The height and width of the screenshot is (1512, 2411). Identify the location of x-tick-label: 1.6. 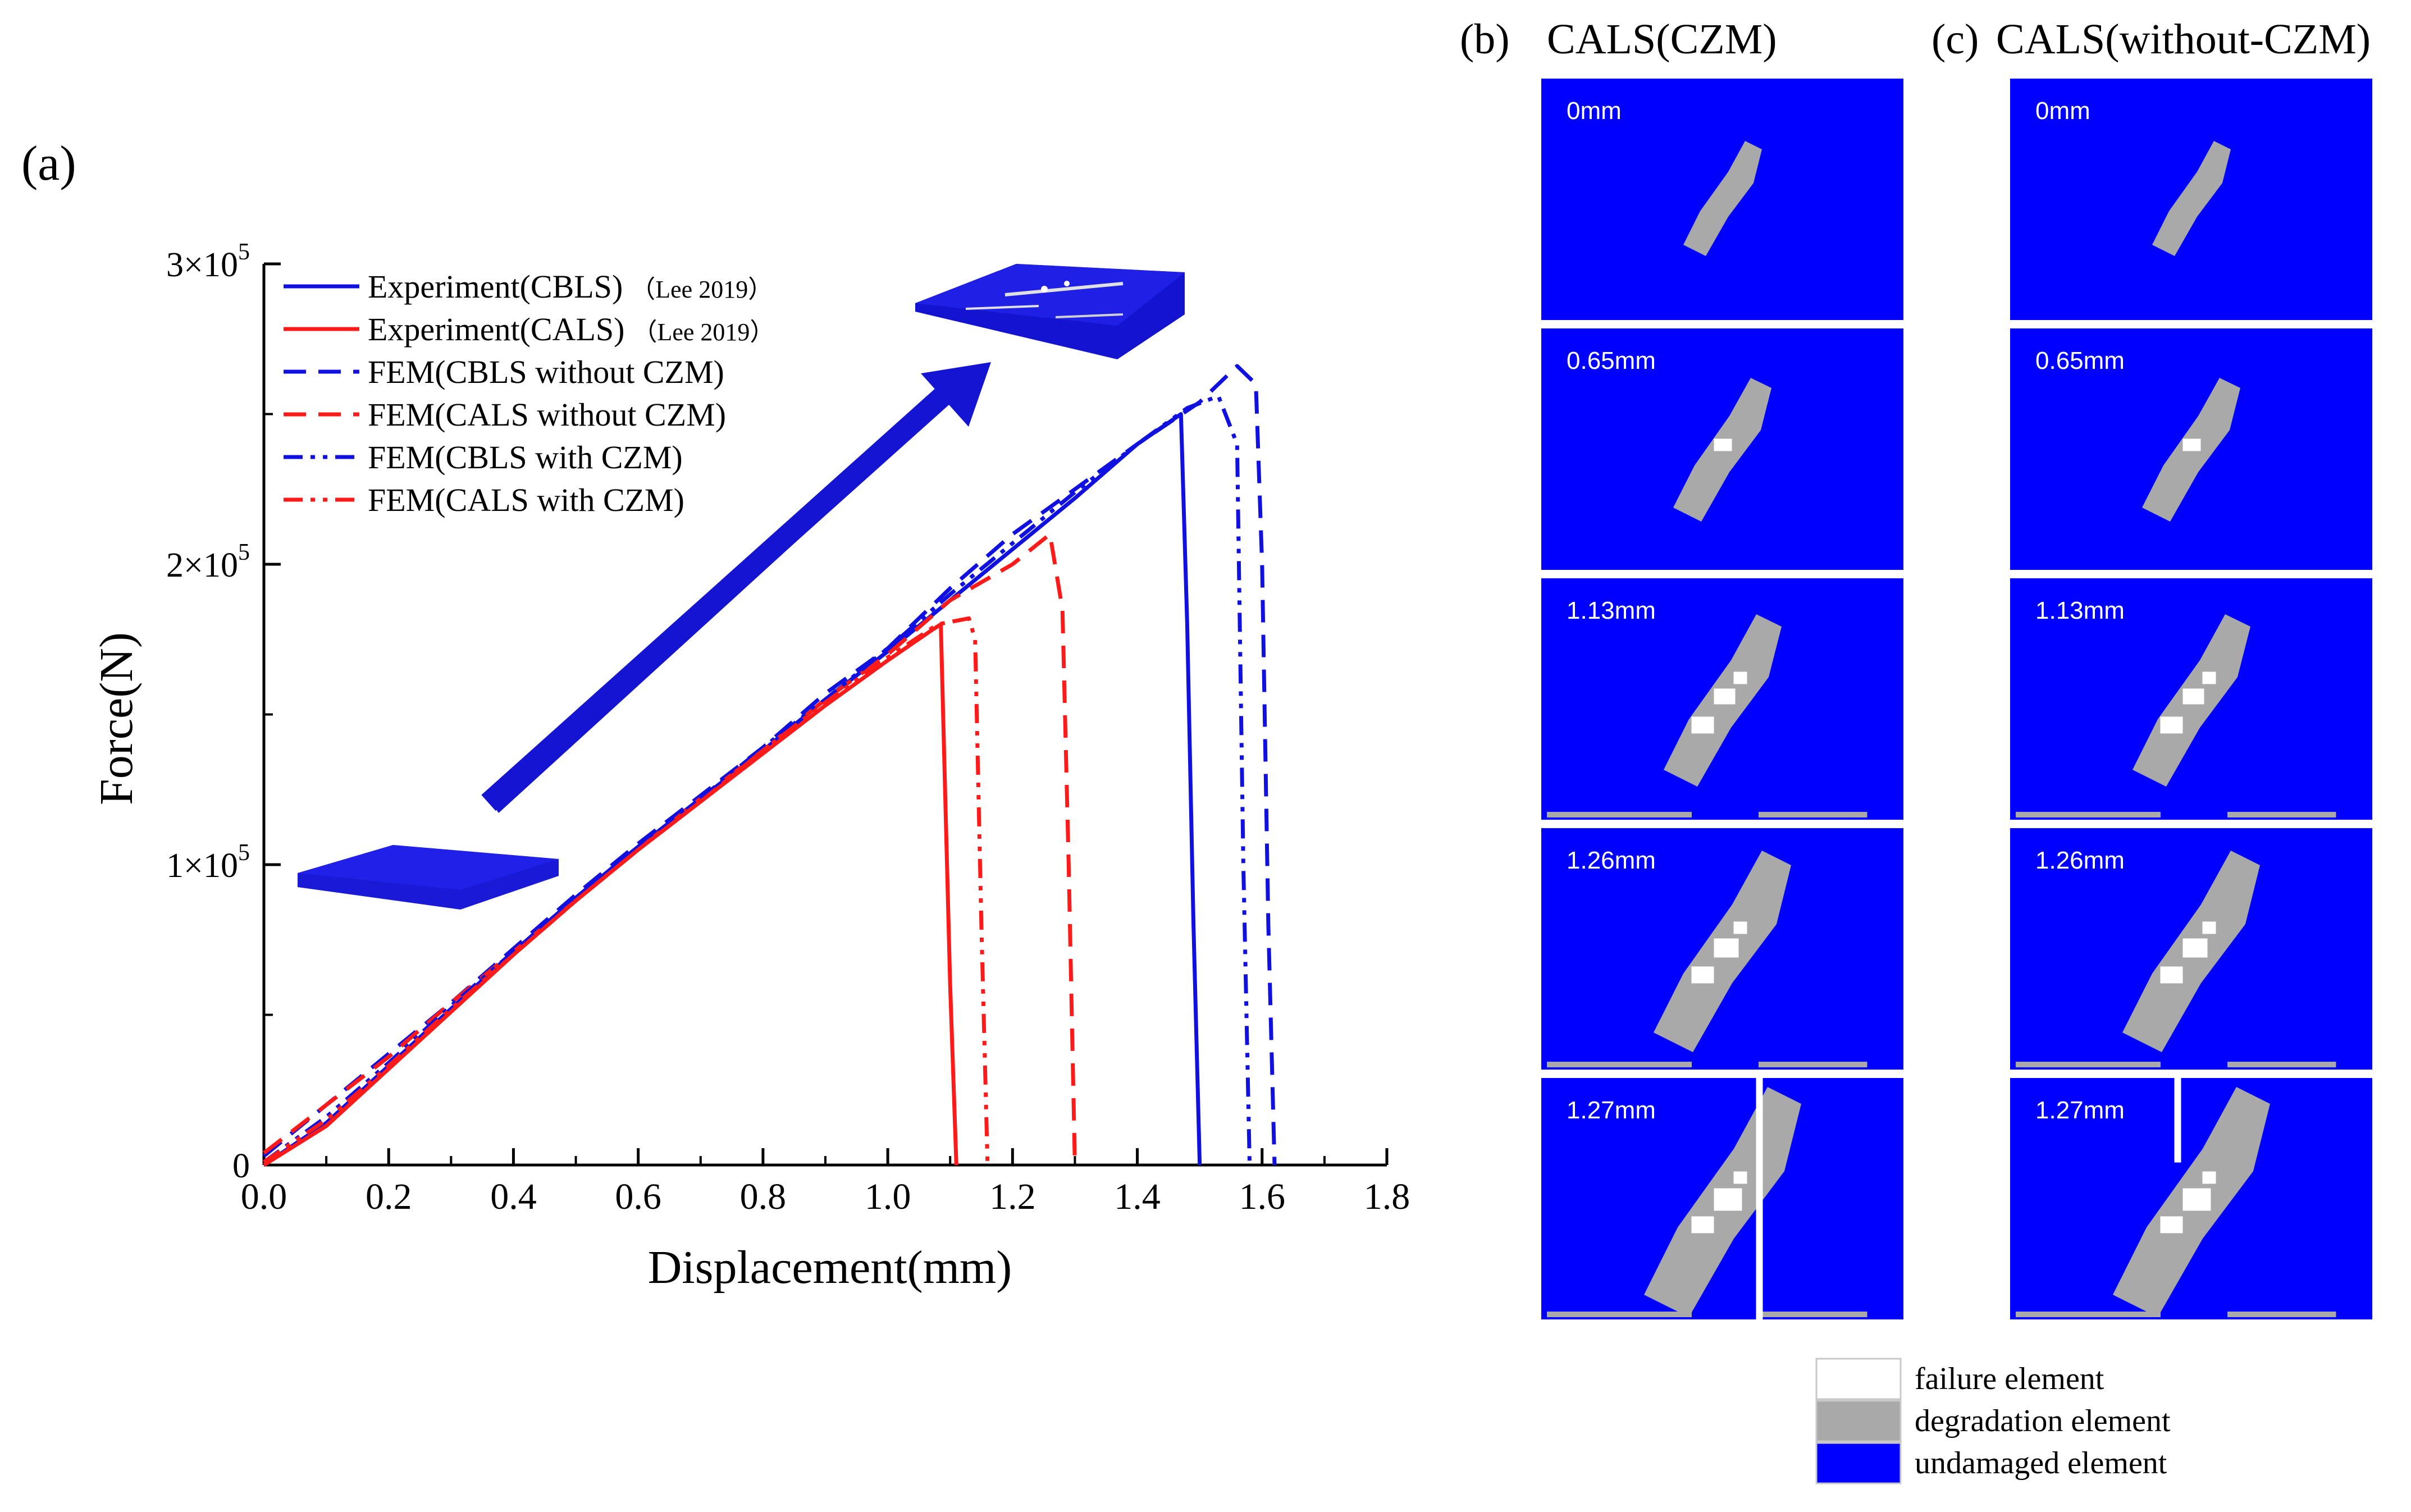
(1262, 1196).